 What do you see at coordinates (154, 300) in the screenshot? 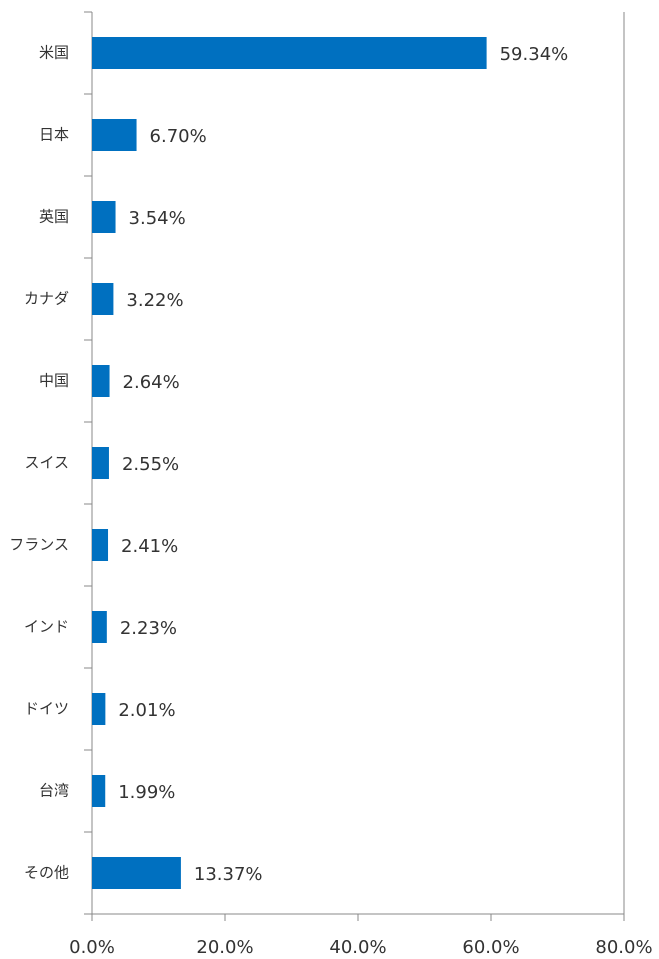
I see `value-label: 3.22%` at bounding box center [154, 300].